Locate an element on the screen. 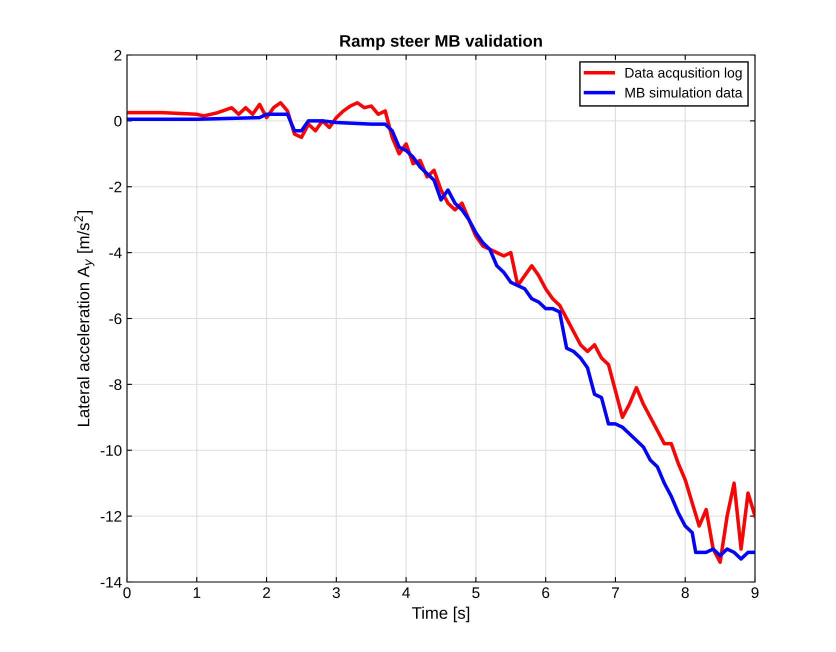 The width and height of the screenshot is (836, 652). x-tick-label: 0 is located at coordinates (127, 592).